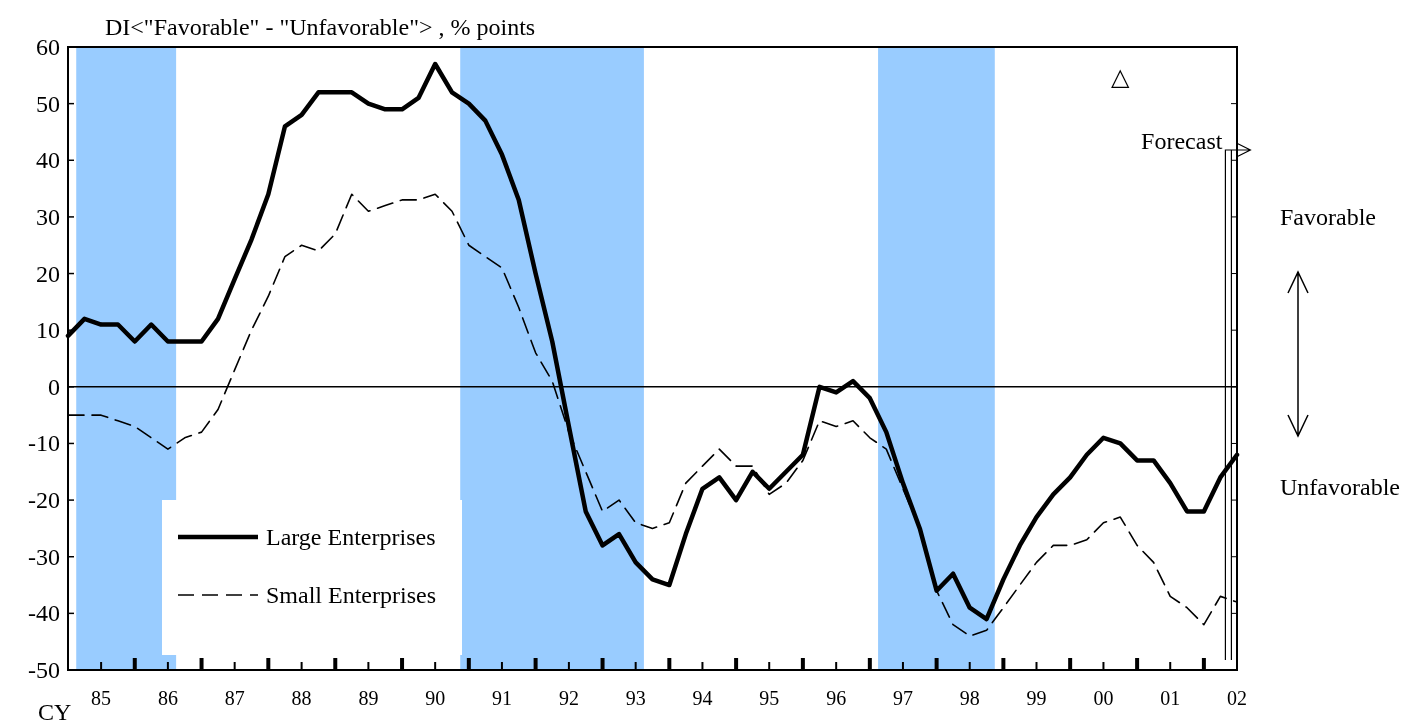  I want to click on x-tick-label: 88, so click(301, 698).